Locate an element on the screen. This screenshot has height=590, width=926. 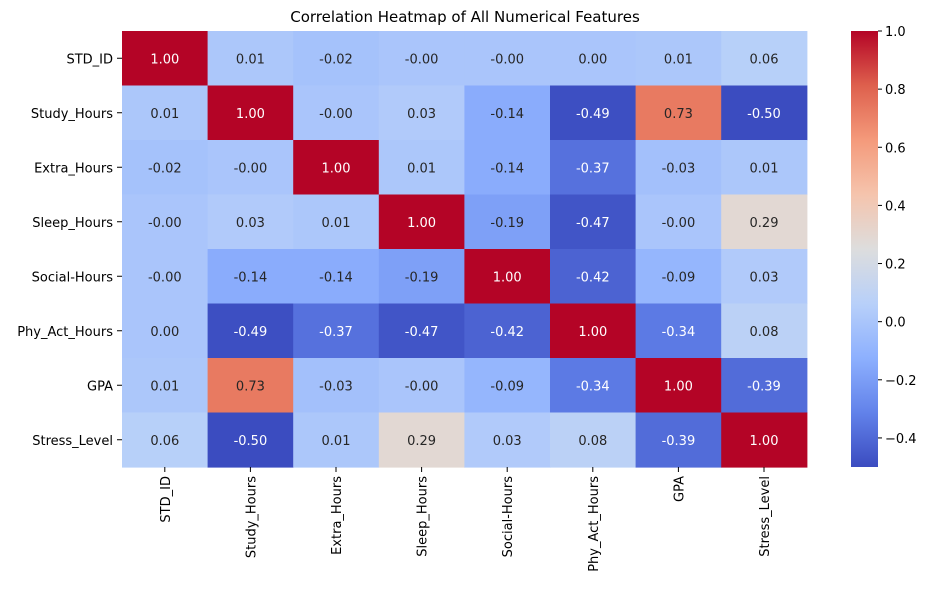
cell-value-label: -0.03 is located at coordinates (679, 168).